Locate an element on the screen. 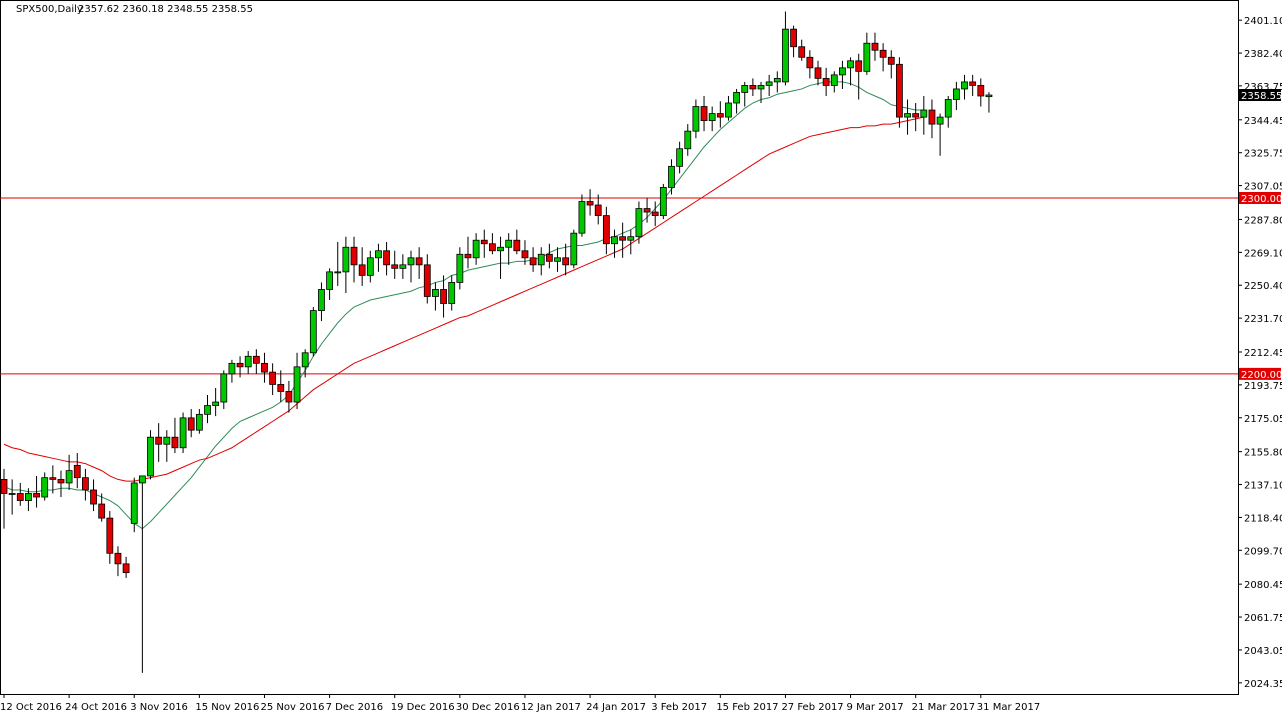 Image resolution: width=1282 pixels, height=721 pixels. price-tick-label: 2118.40 is located at coordinates (1263, 518).